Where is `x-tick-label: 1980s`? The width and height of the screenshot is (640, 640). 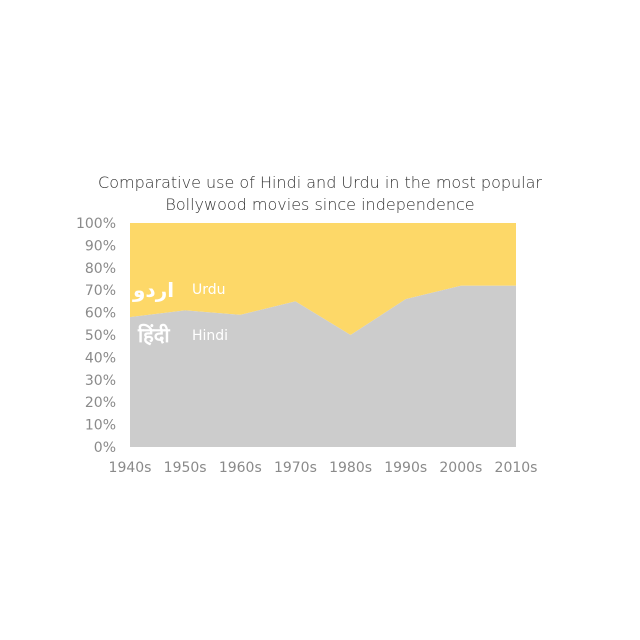 x-tick-label: 1980s is located at coordinates (350, 468).